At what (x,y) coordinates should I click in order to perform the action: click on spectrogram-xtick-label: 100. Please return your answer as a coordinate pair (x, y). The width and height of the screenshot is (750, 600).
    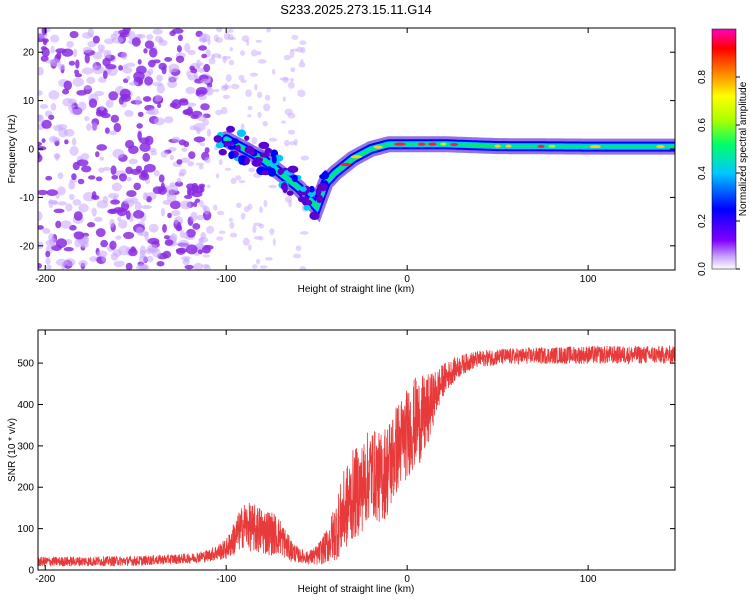
    Looking at the image, I should click on (588, 279).